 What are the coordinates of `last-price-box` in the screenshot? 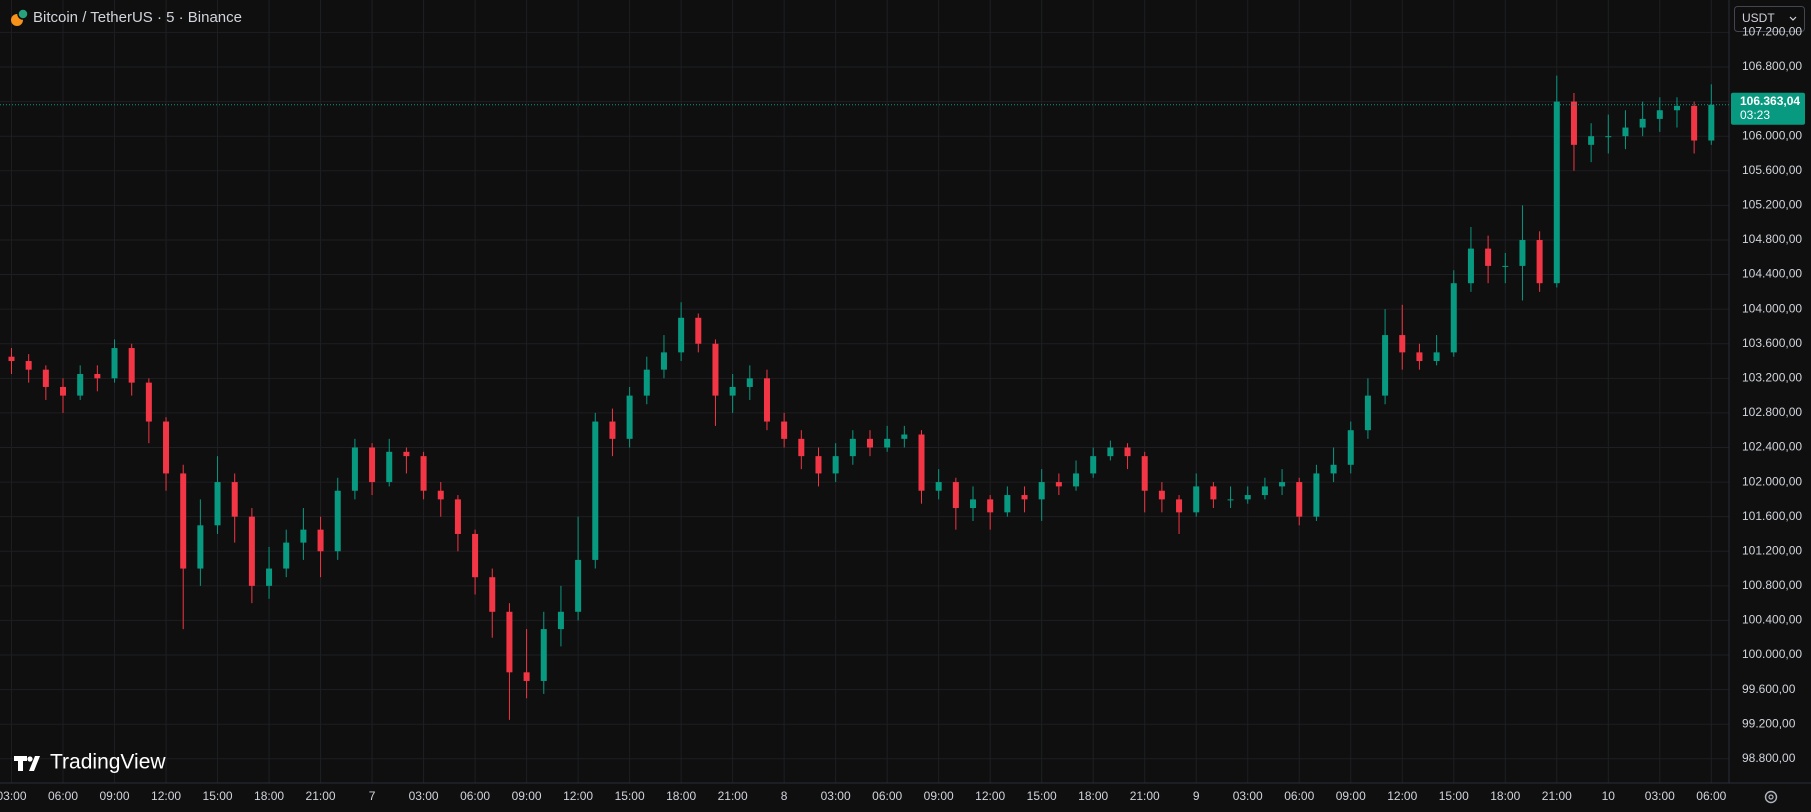 It's located at (1768, 108).